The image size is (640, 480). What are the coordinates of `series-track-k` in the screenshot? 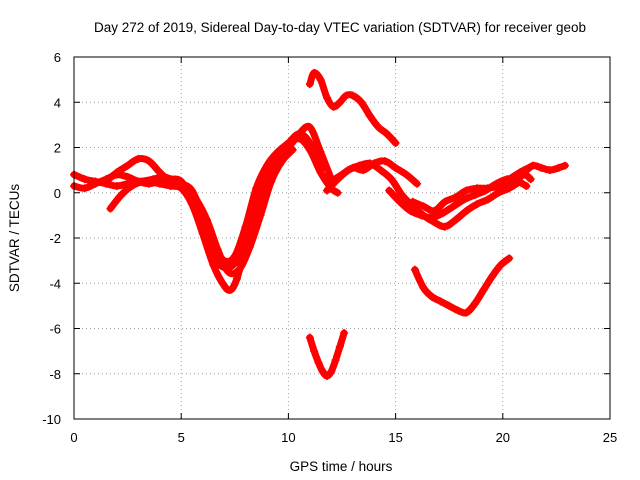 It's located at (462, 285).